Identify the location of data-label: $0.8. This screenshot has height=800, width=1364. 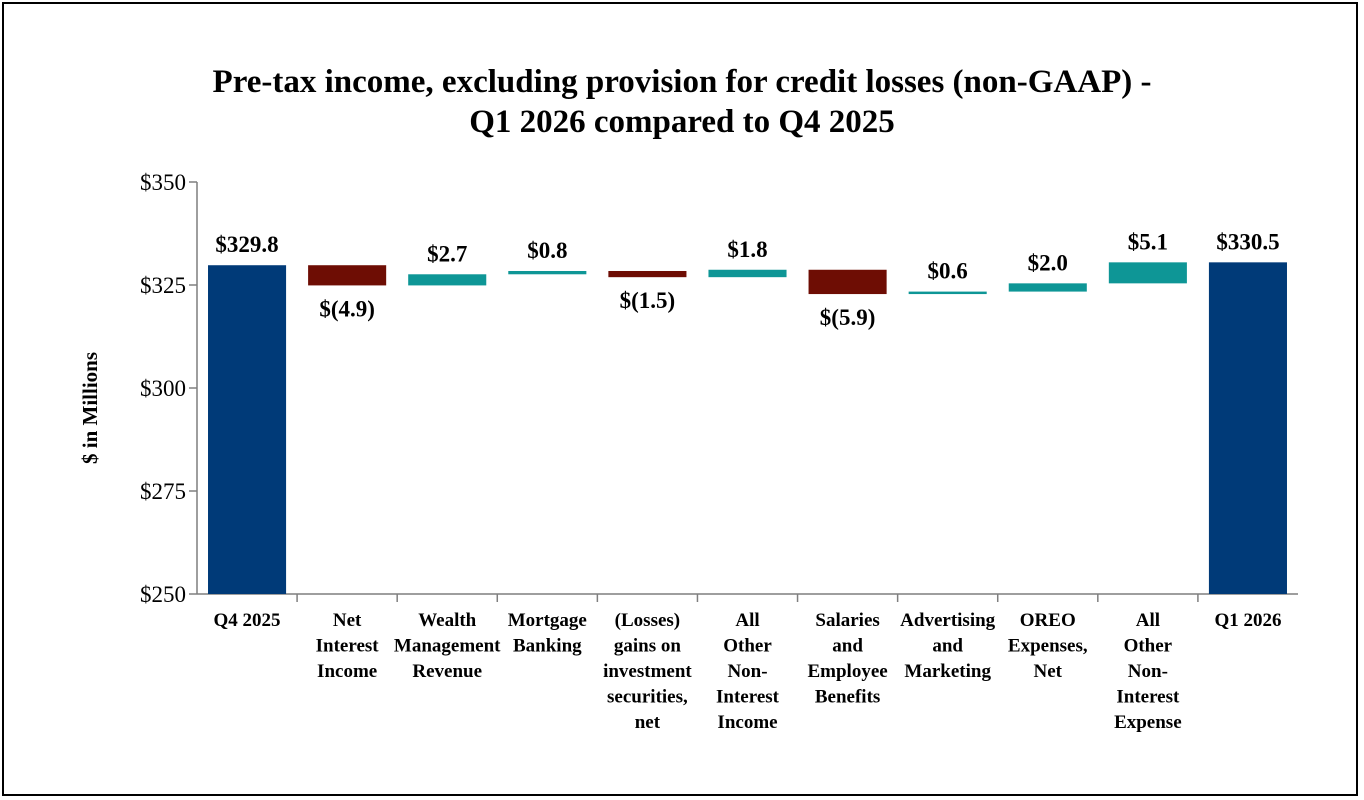
(547, 250).